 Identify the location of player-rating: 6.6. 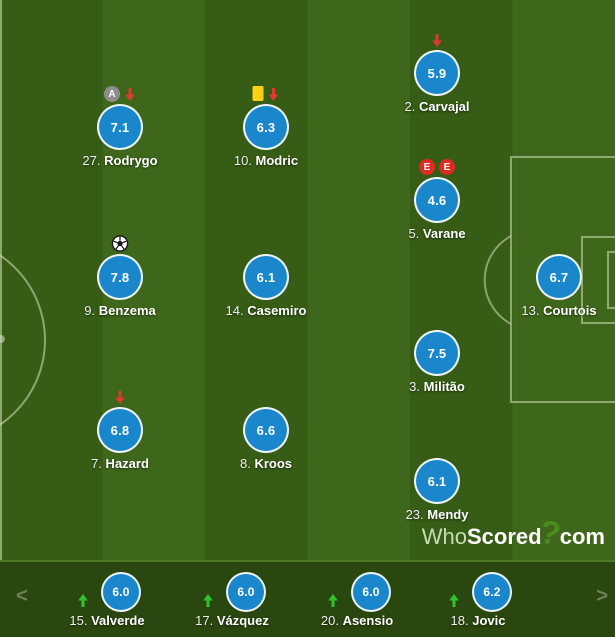
(266, 430).